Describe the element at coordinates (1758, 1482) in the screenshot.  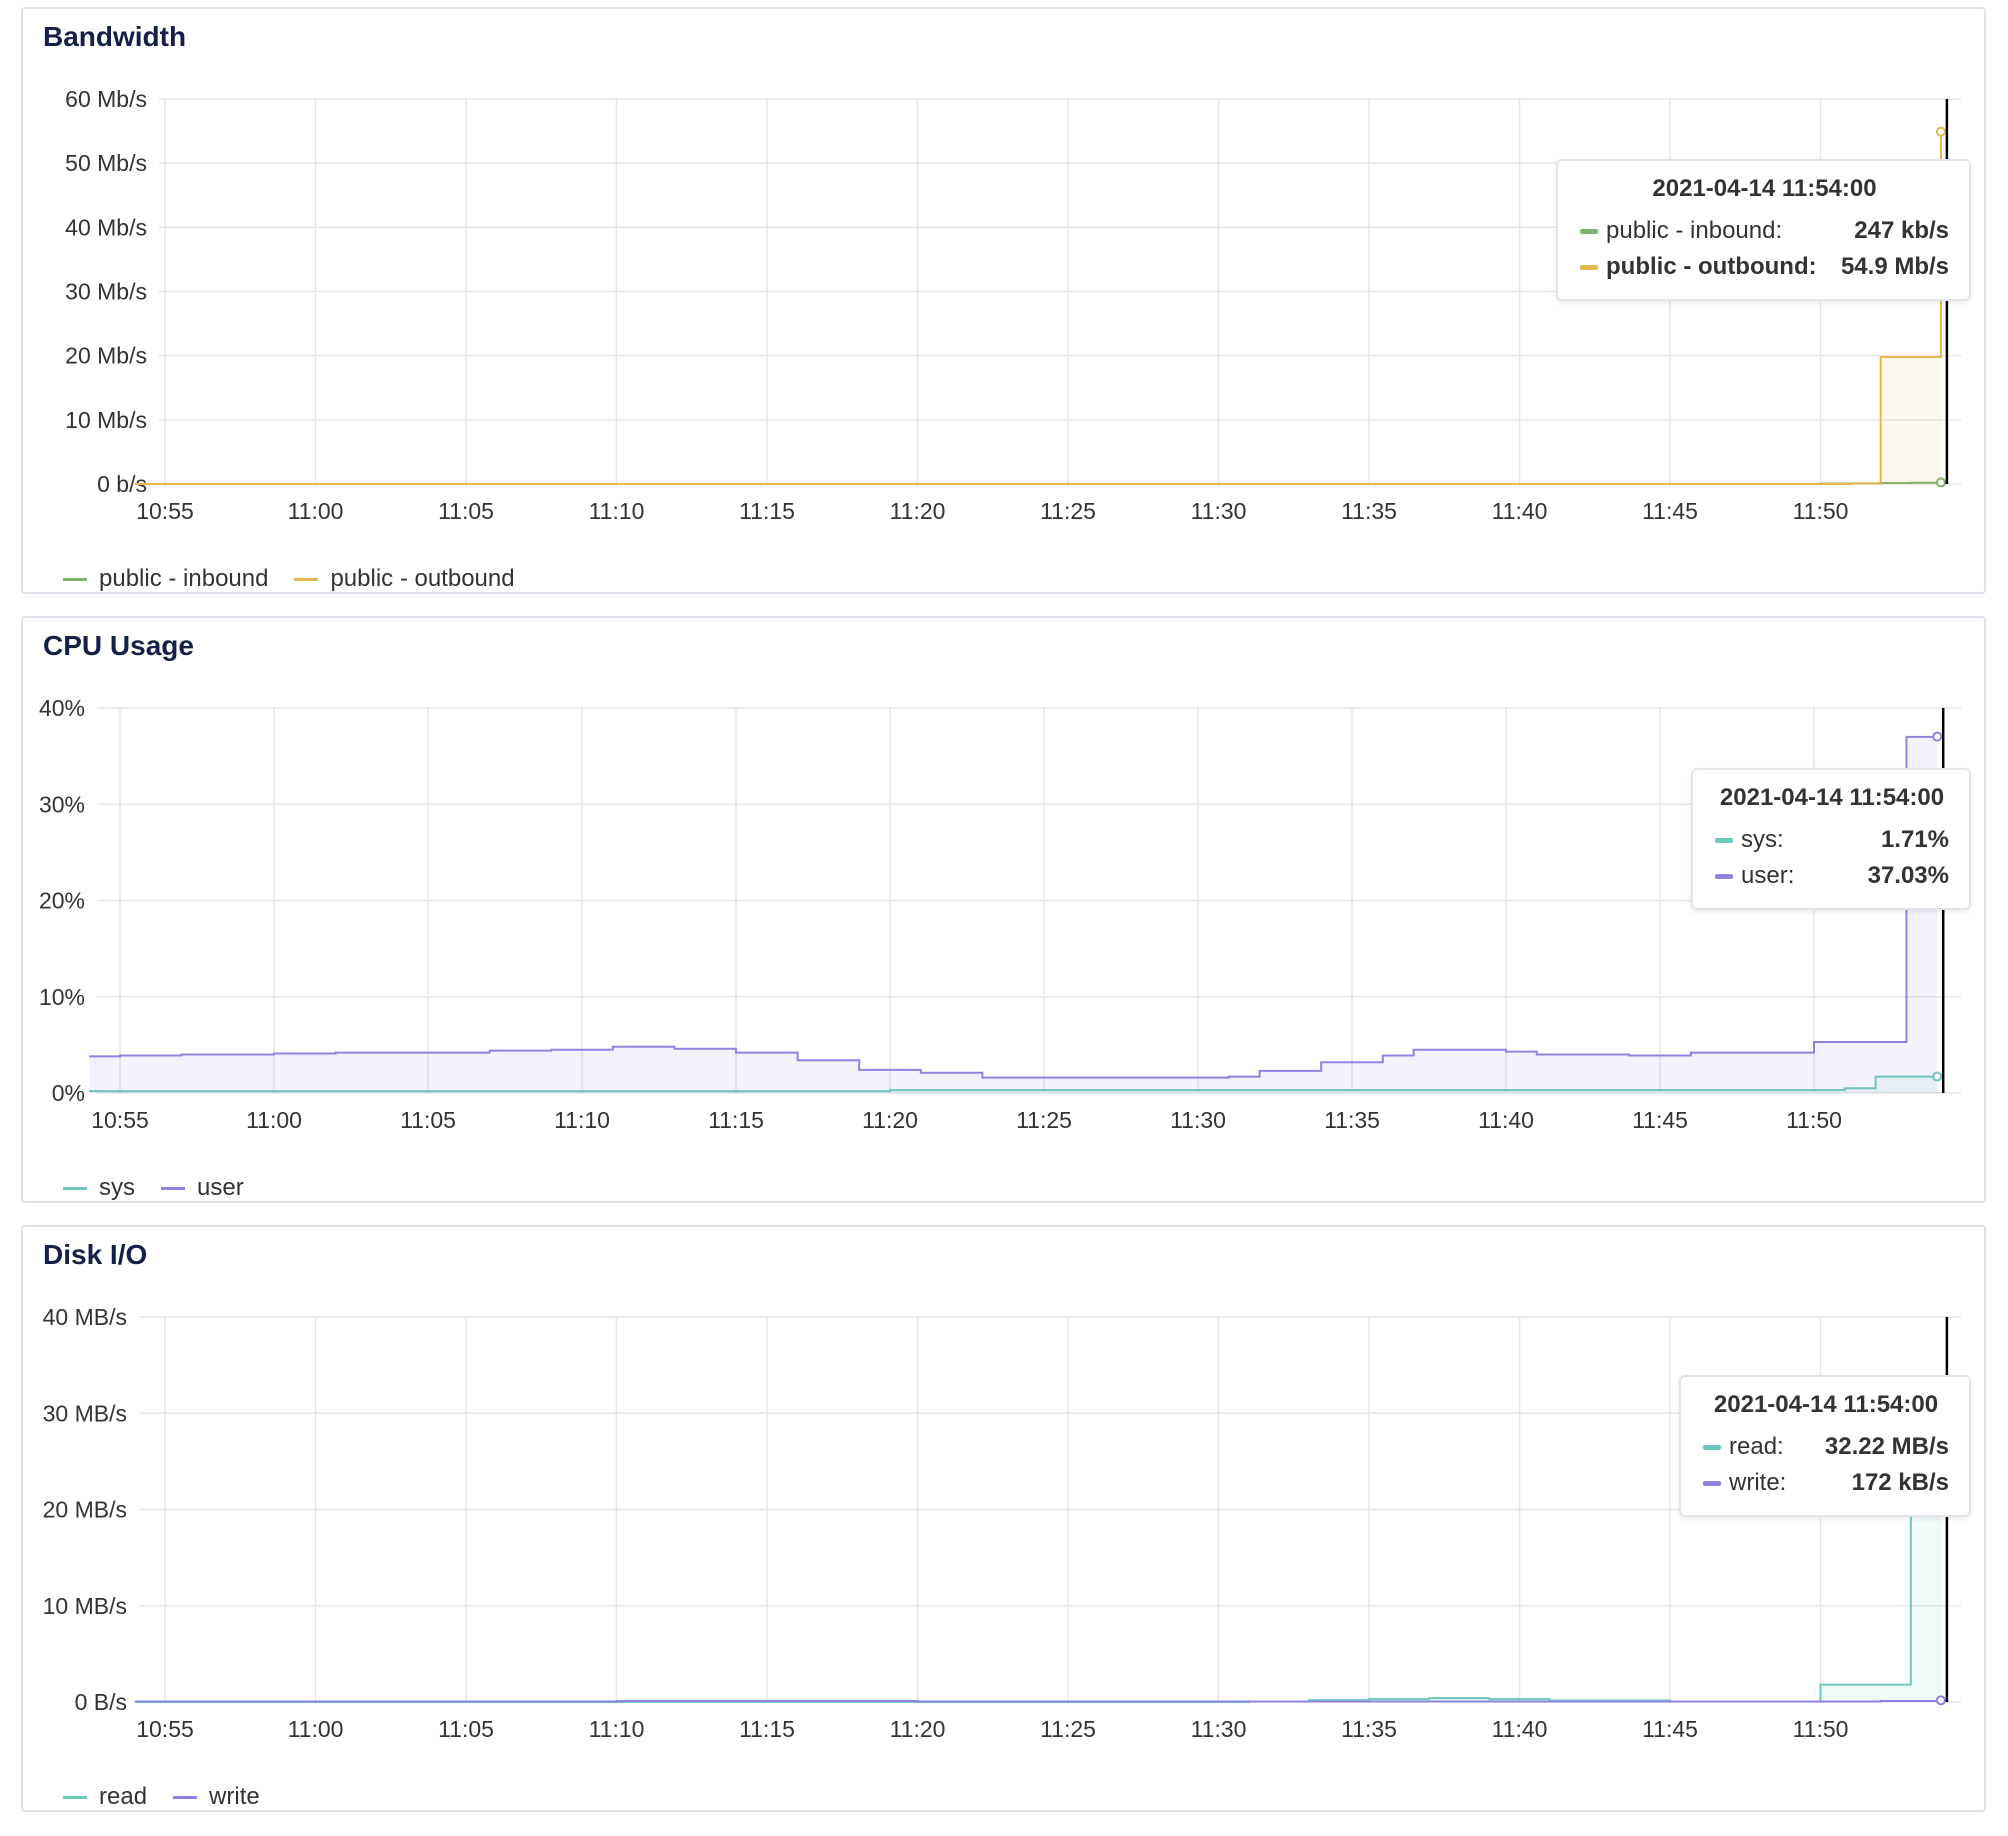
I see `tooltip-label: write:` at that location.